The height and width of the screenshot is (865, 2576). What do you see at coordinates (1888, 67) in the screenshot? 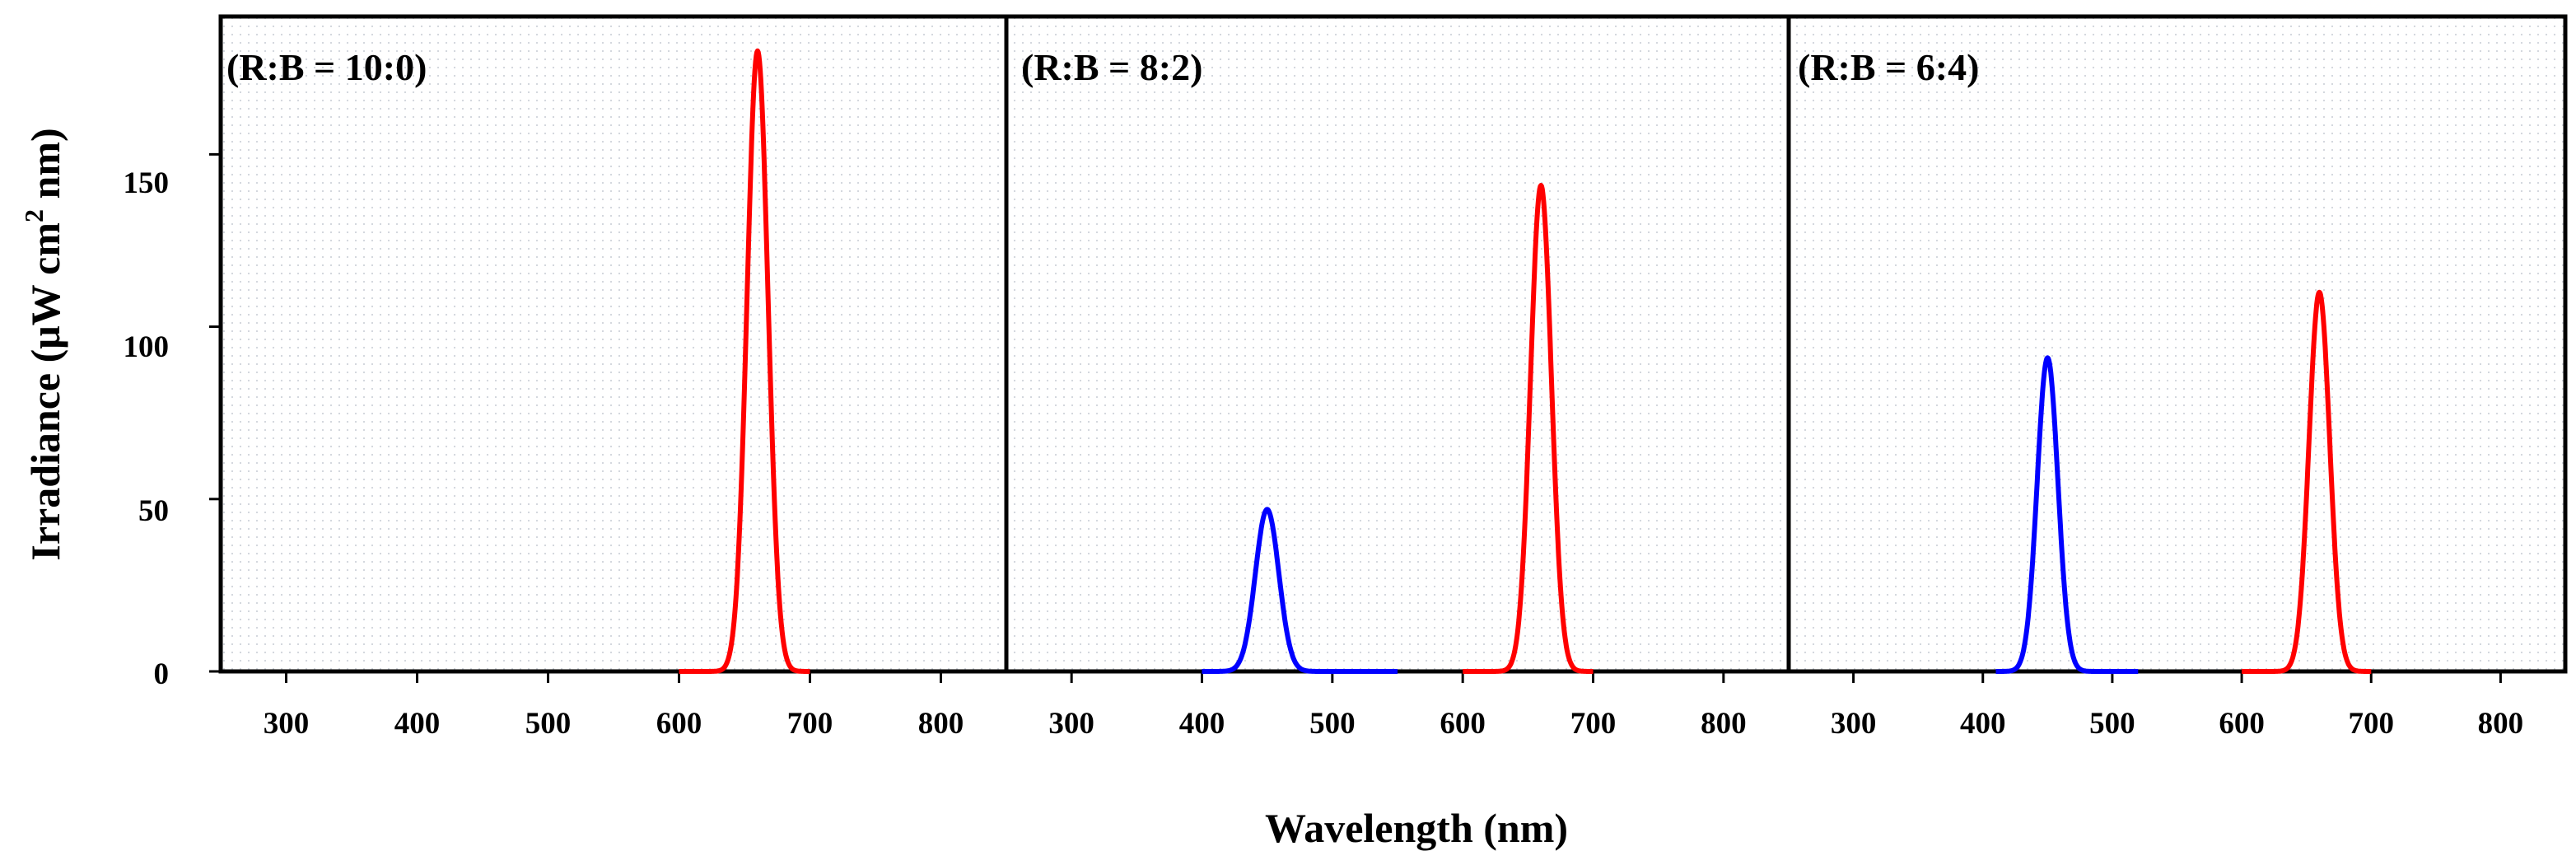
I see `panel-title-3: (R:B = 6:4)` at bounding box center [1888, 67].